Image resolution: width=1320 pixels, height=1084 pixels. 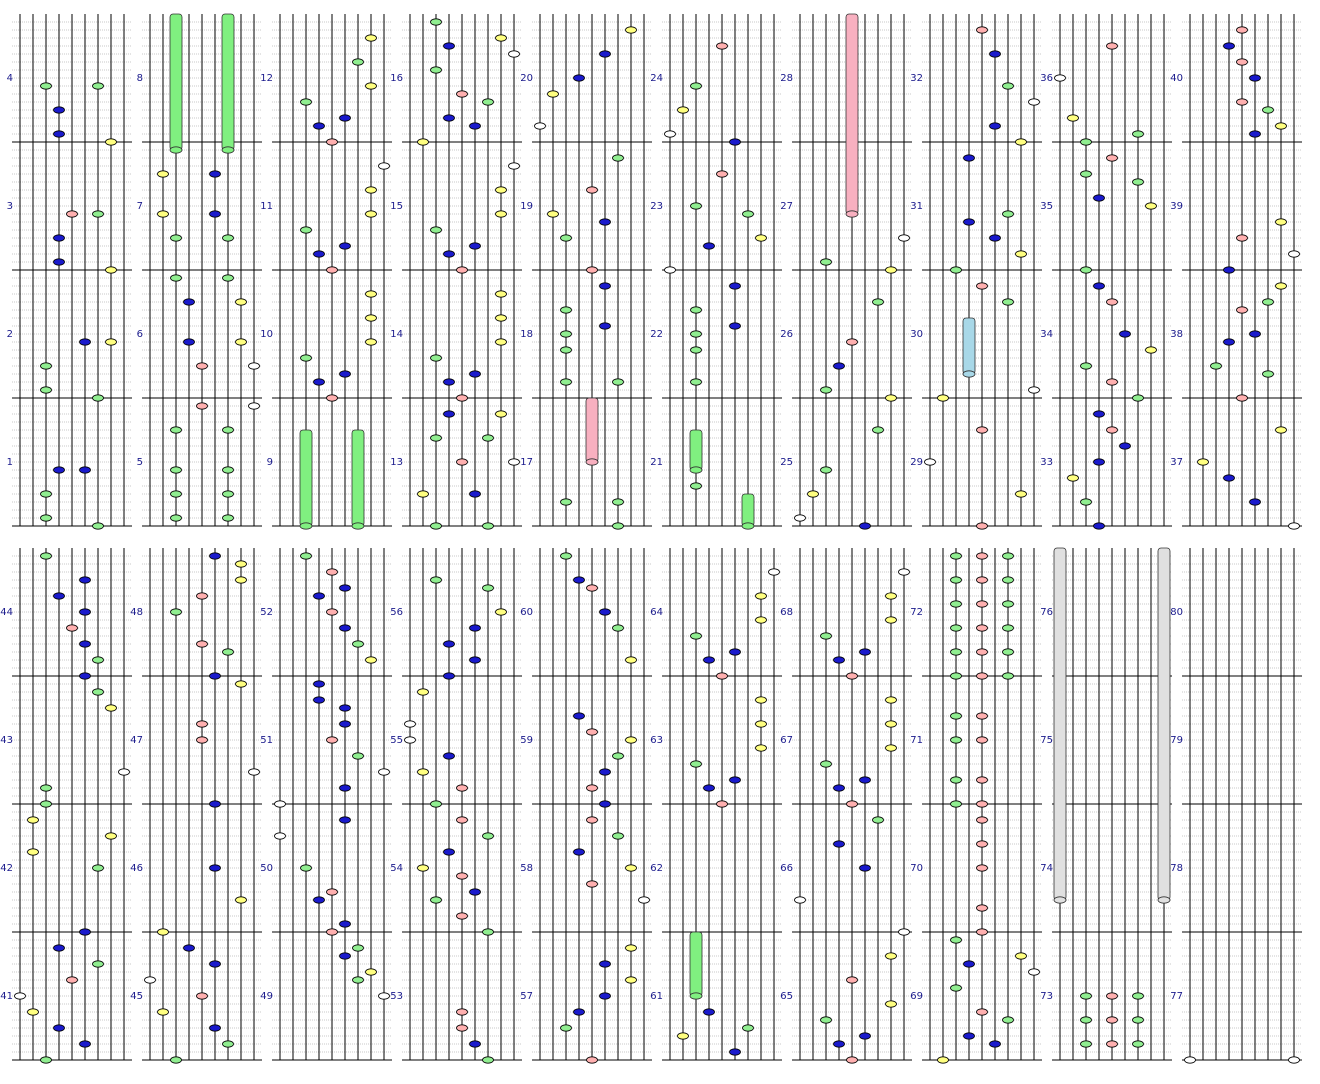 I want to click on measure-number: 57, so click(x=526, y=996).